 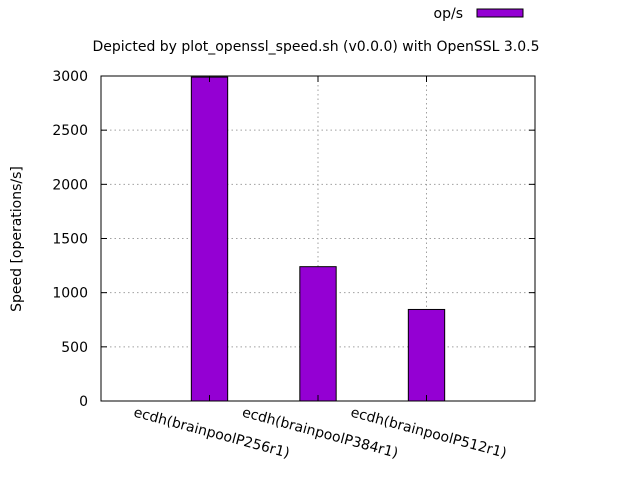 I want to click on y-tick-label: 3000, so click(x=70, y=77).